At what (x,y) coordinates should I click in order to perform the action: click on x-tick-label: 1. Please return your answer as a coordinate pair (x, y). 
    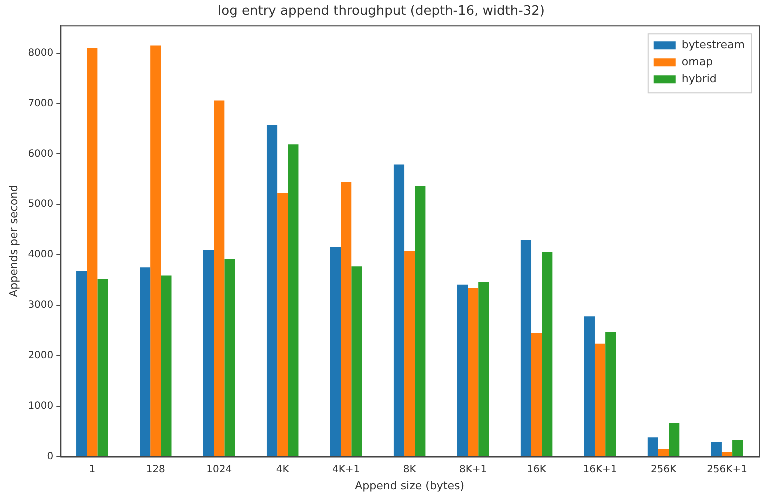
    Looking at the image, I should click on (92, 470).